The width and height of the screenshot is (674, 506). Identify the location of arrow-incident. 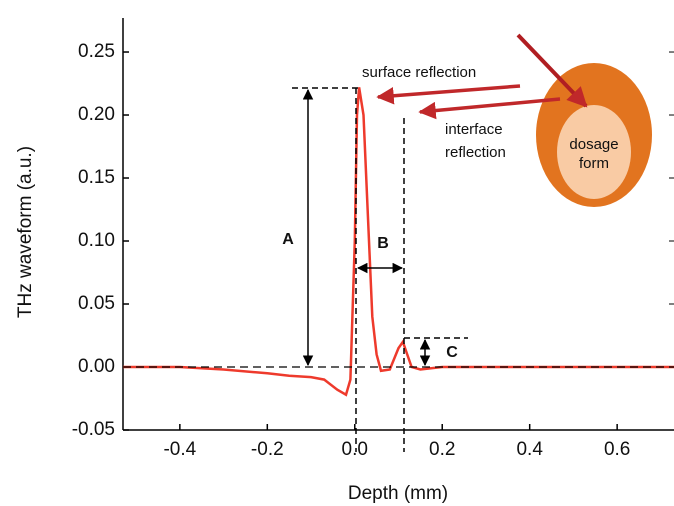
(552, 70).